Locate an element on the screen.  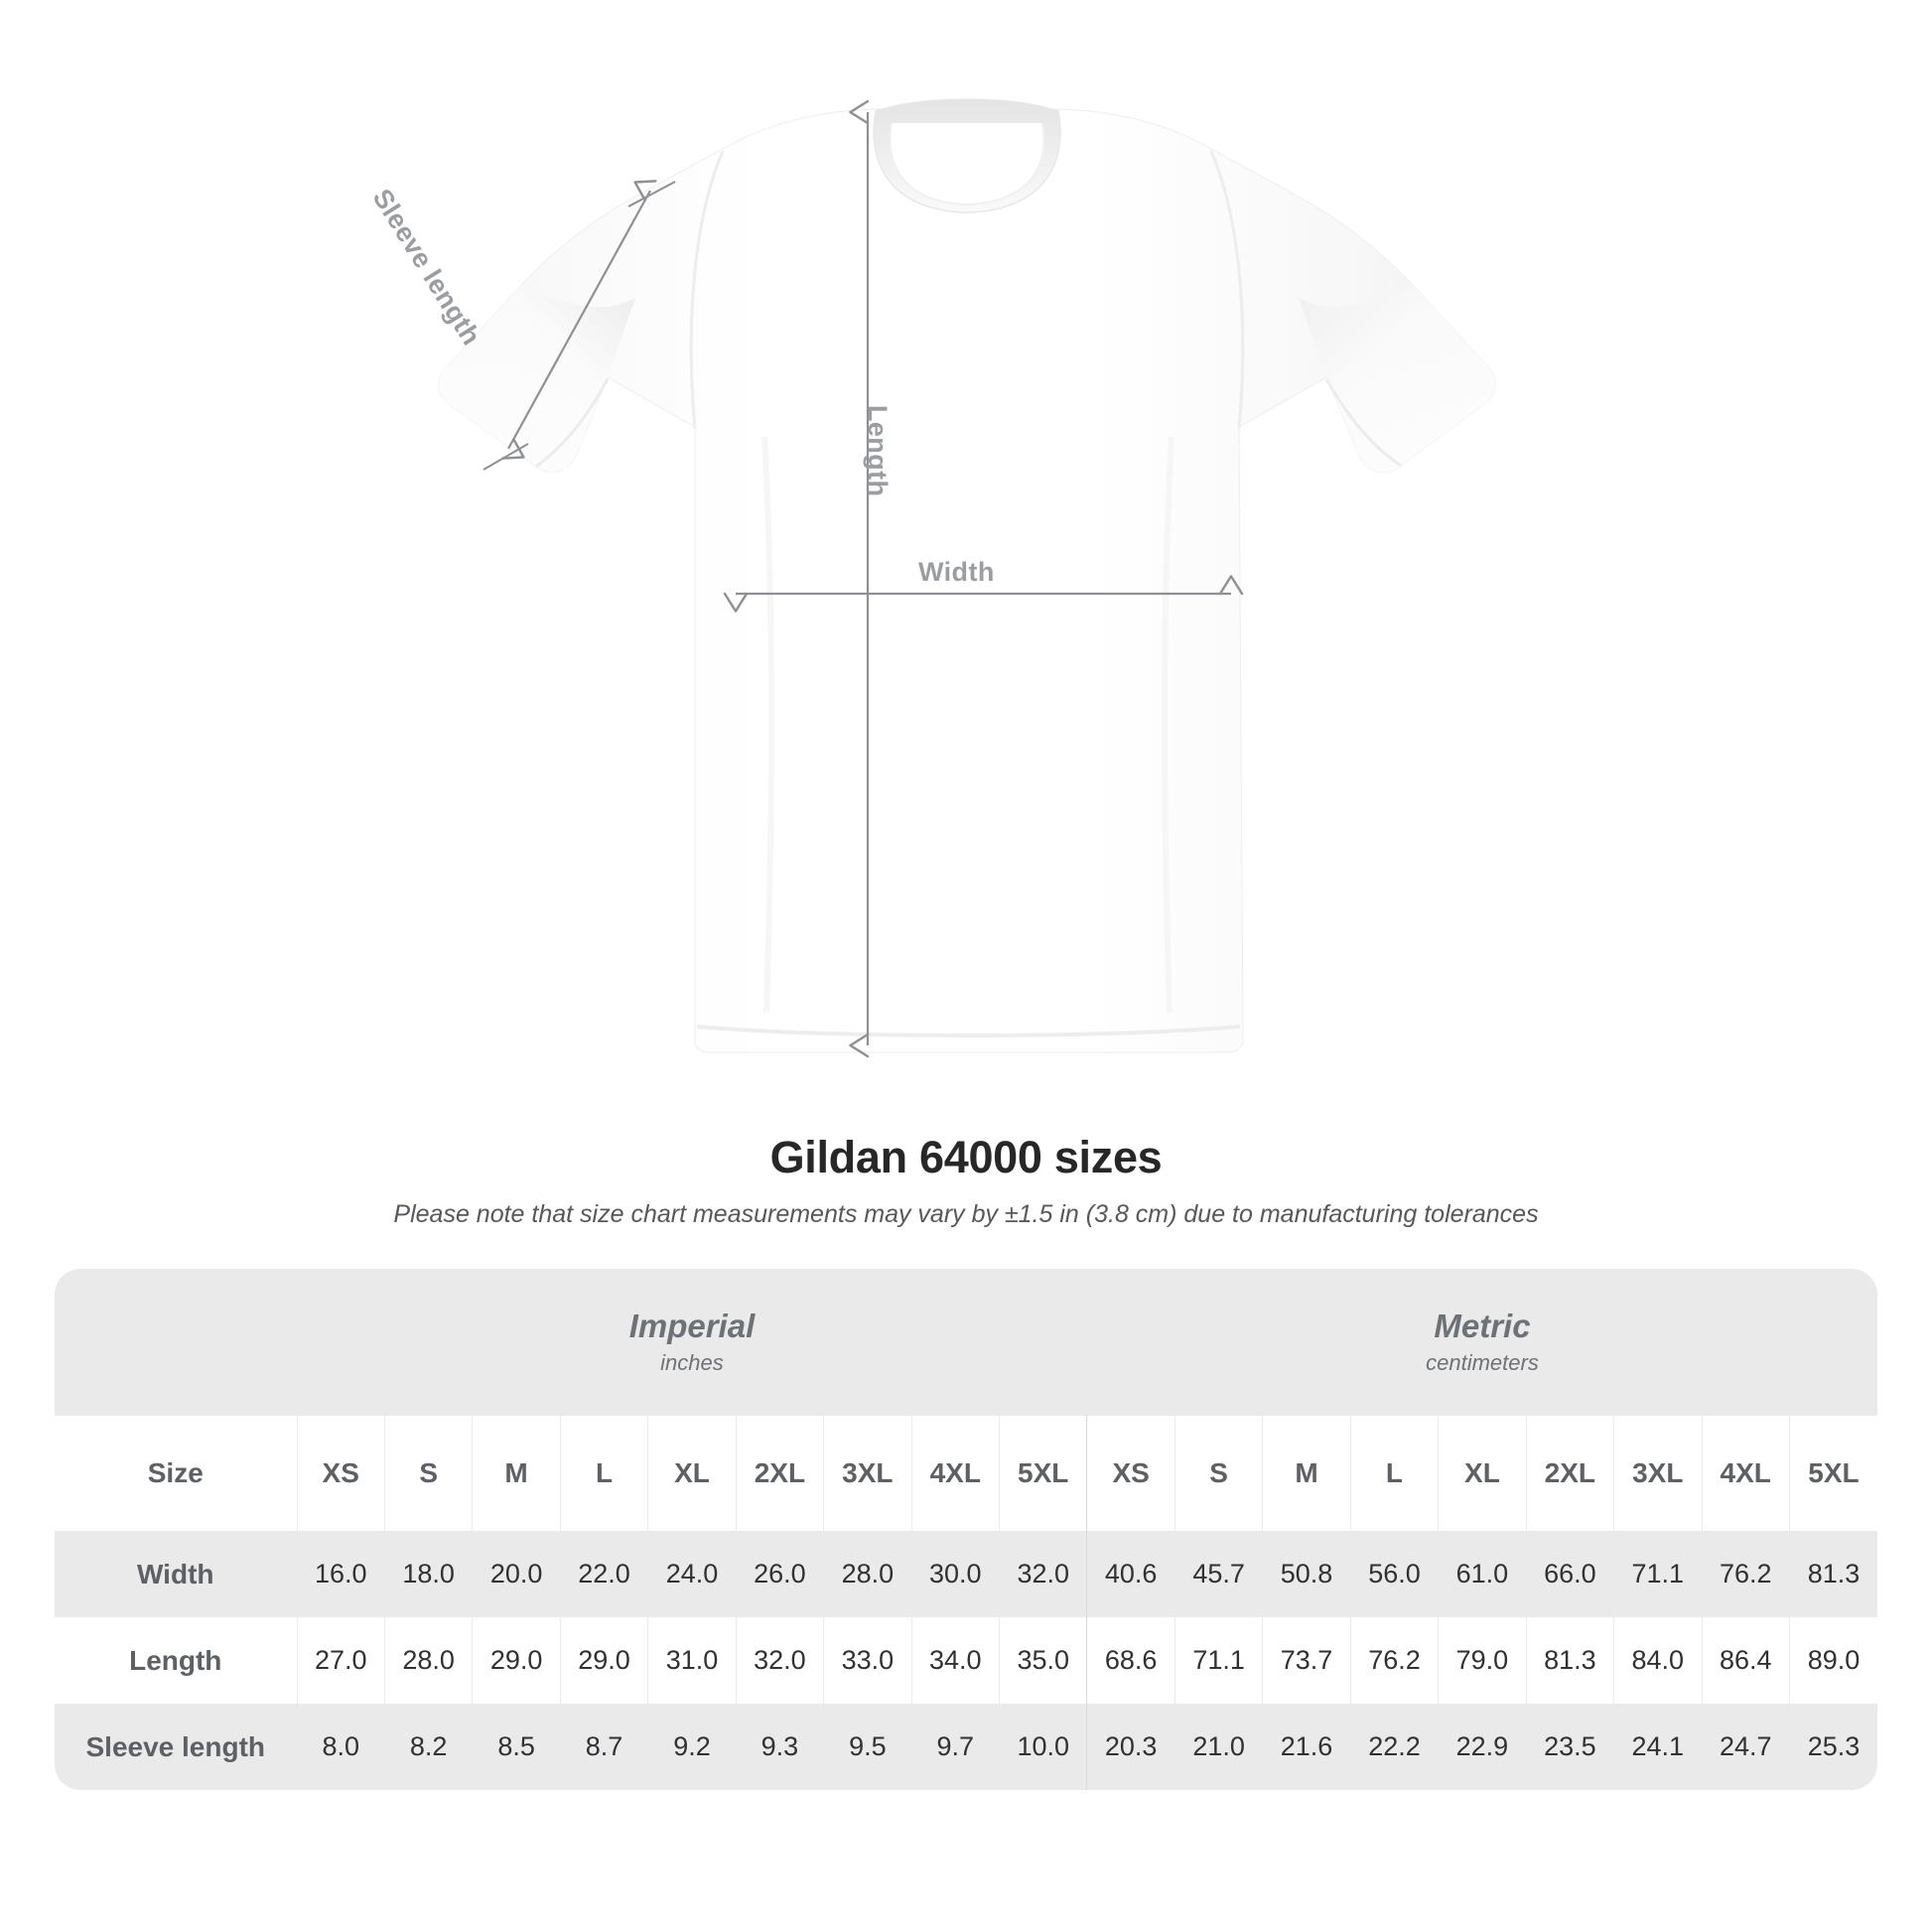
cell-value: 68.6 is located at coordinates (1130, 1661).